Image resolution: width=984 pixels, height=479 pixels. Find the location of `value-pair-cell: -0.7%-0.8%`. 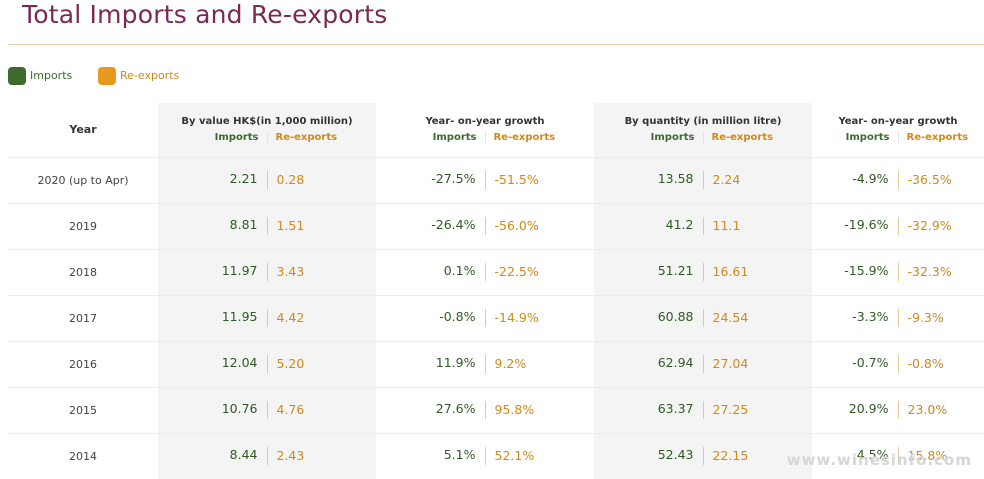

value-pair-cell: -0.7%-0.8% is located at coordinates (898, 364).